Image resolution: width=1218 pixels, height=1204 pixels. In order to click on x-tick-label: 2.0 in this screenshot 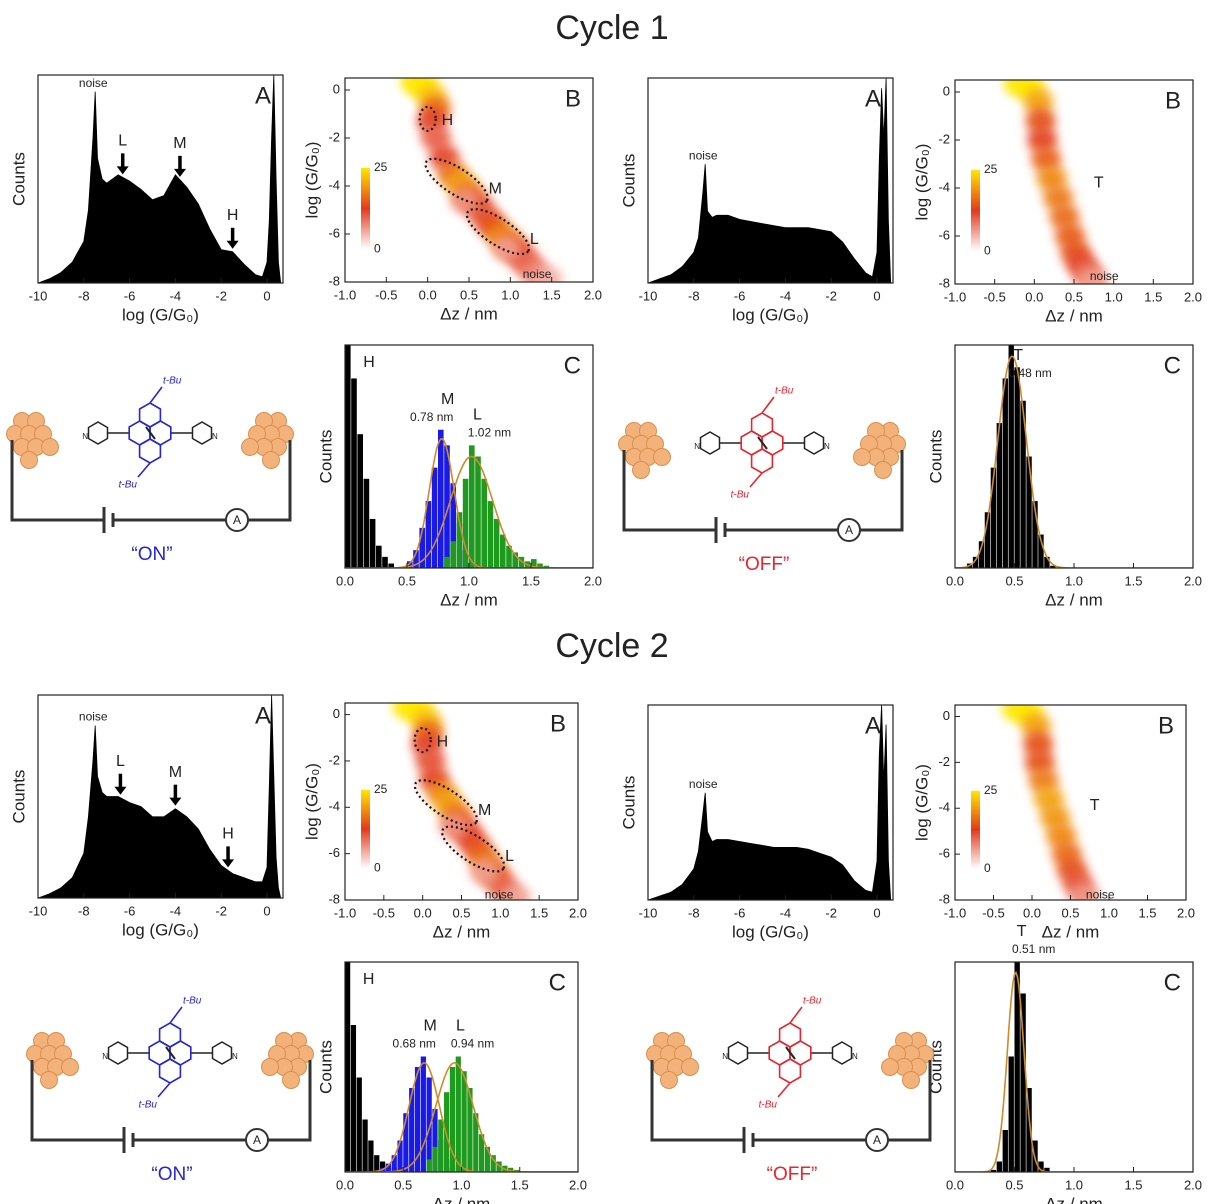, I will do `click(1186, 912)`.